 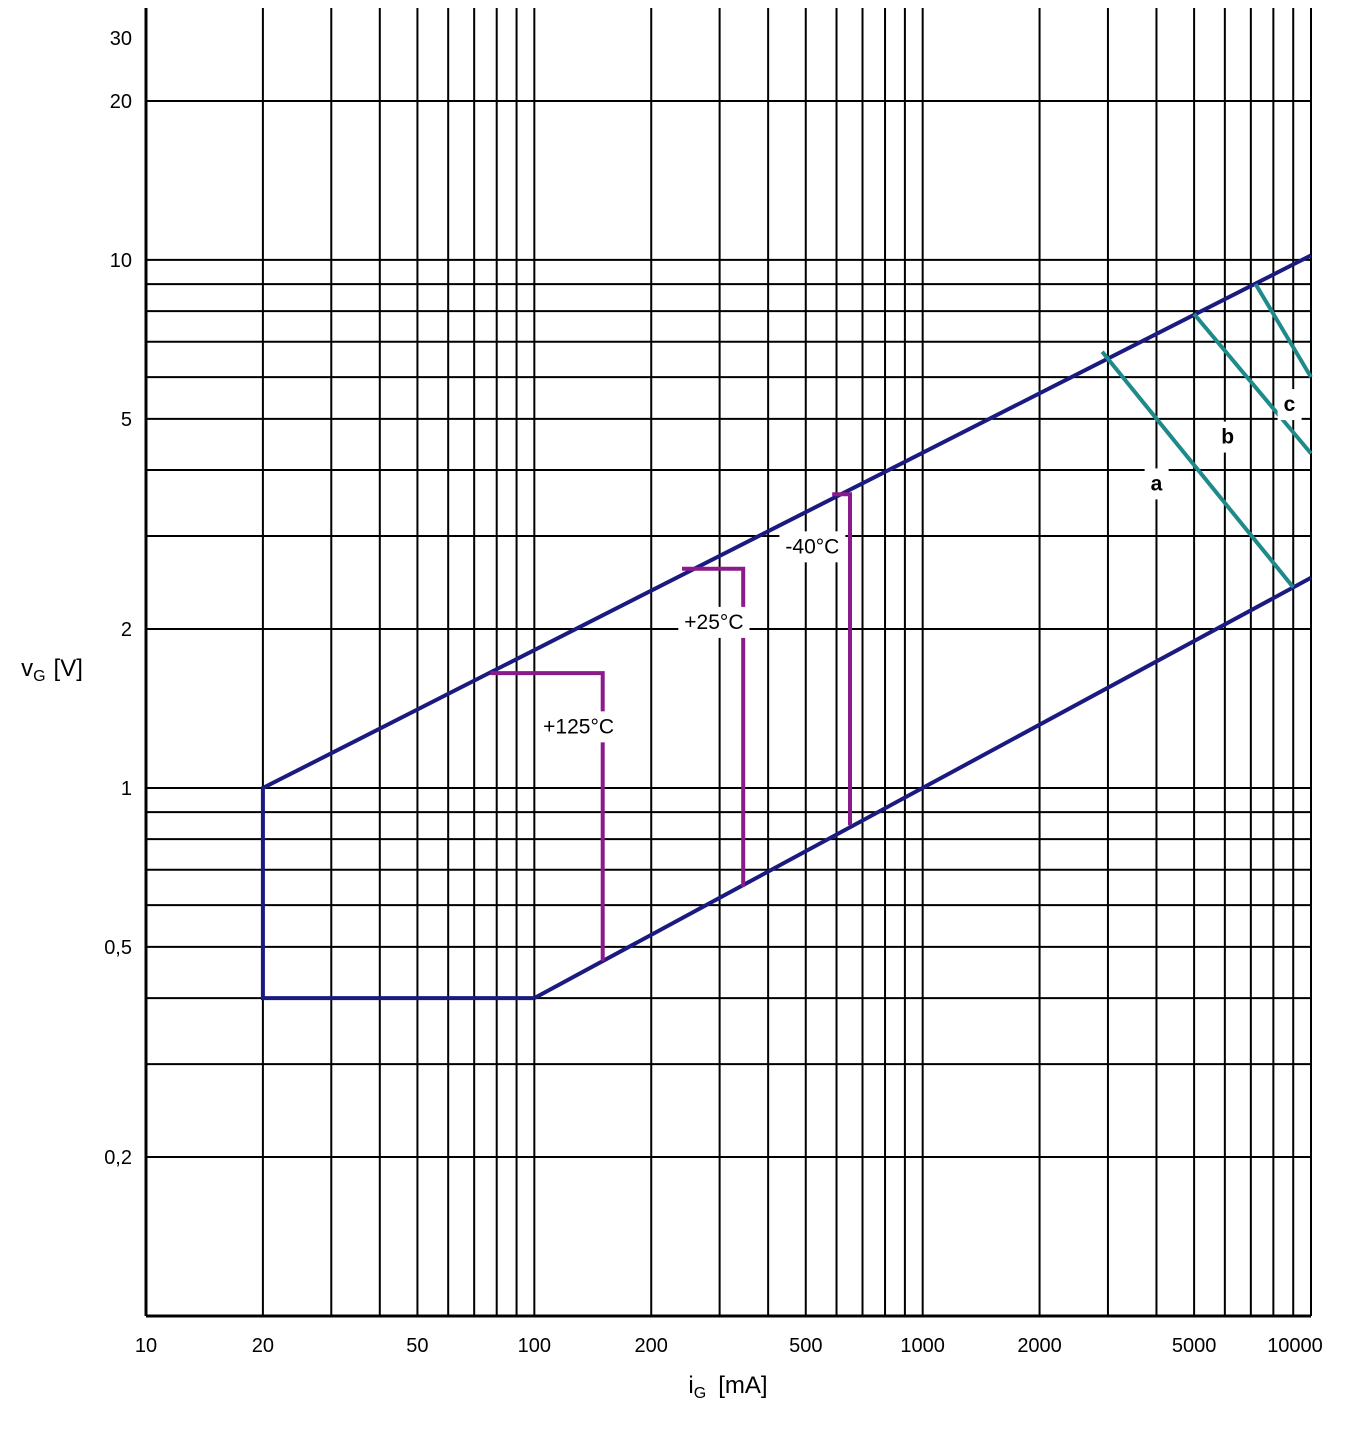 I want to click on x-tick-label: 200, so click(x=651, y=1346).